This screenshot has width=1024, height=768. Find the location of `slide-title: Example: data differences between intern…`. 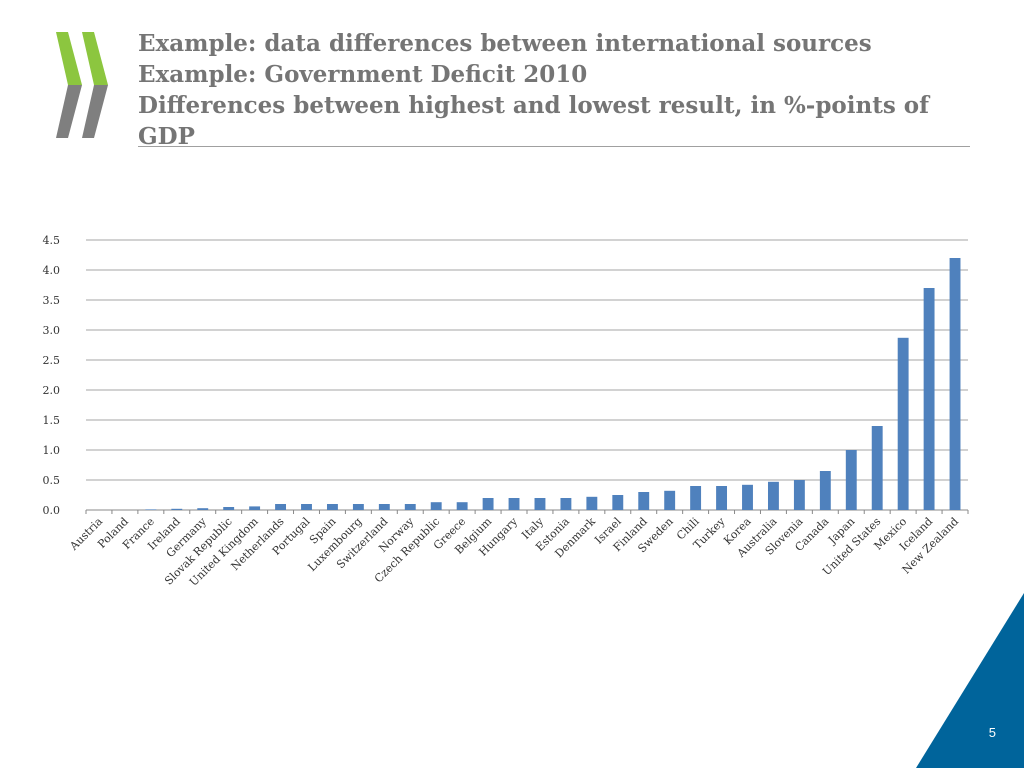

slide-title: Example: data differences between intern… is located at coordinates (553, 90).